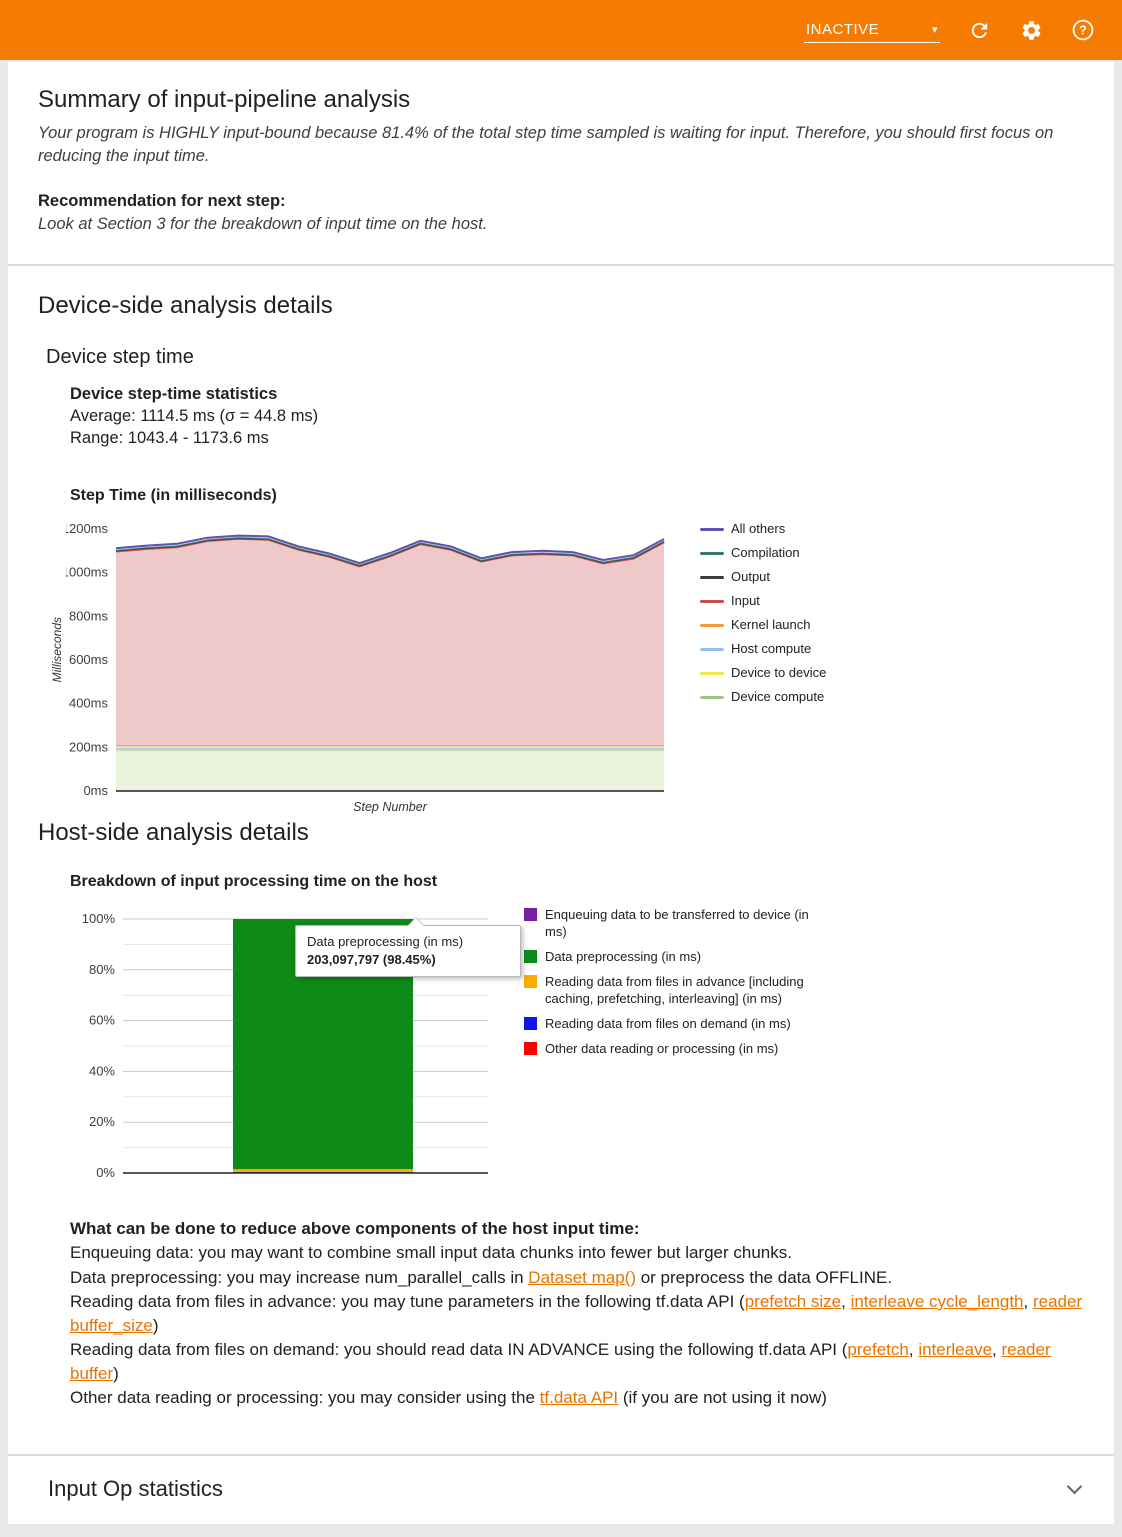 Image resolution: width=1122 pixels, height=1537 pixels. What do you see at coordinates (745, 600) in the screenshot?
I see `legend-label: Input` at bounding box center [745, 600].